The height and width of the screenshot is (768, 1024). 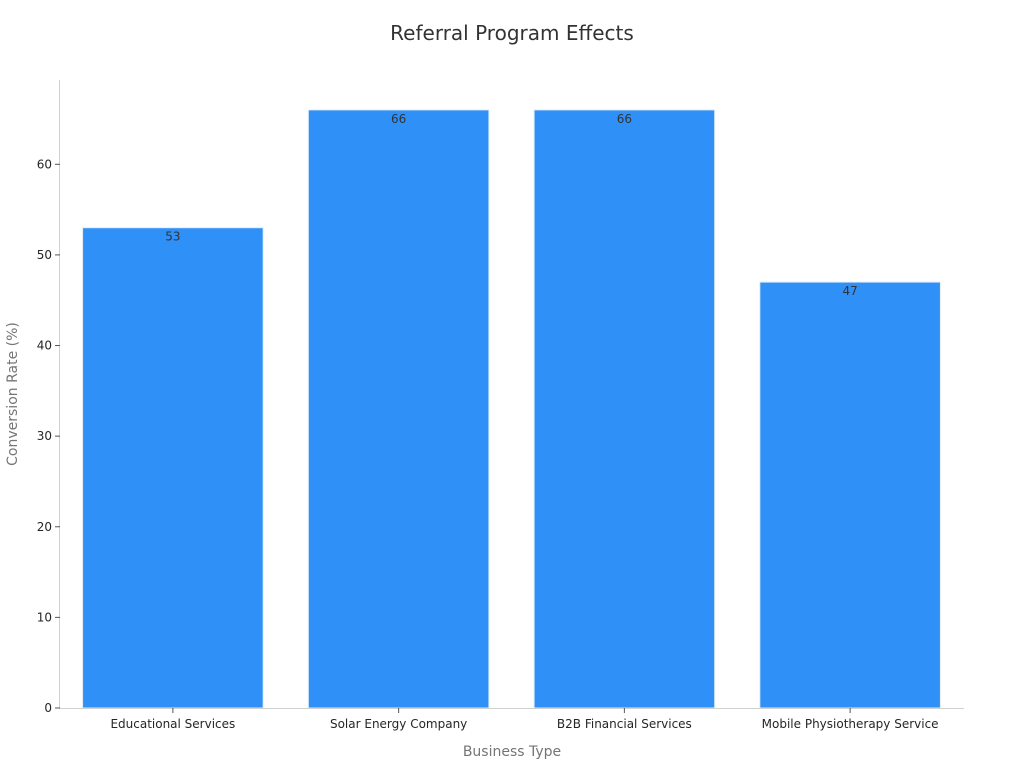 I want to click on chart-title: Referral Program Effects, so click(x=512, y=33).